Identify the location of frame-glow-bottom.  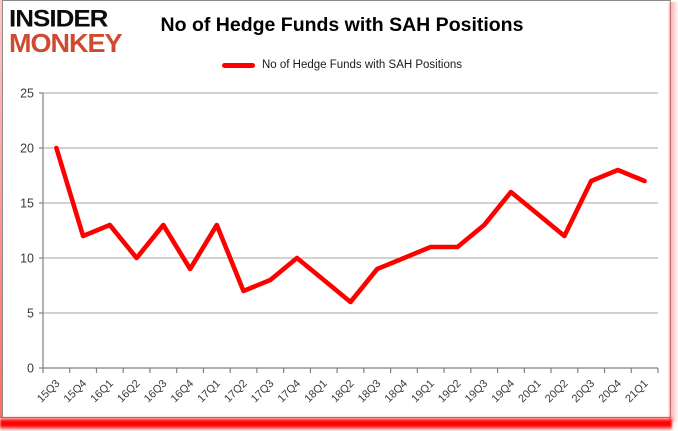
(336, 424).